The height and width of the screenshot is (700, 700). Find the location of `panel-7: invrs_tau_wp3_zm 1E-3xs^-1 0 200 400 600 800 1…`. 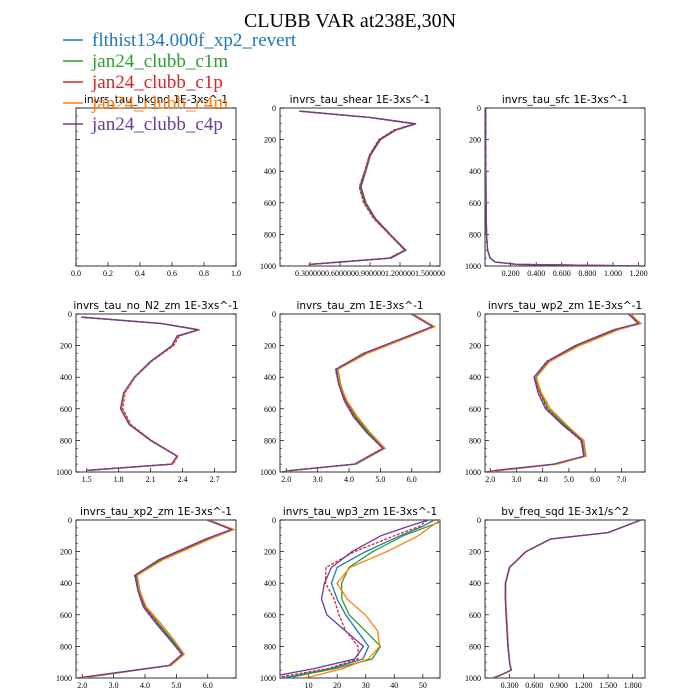

panel-7: invrs_tau_wp3_zm 1E-3xs^-1 0 200 400 600 800 1… is located at coordinates (350, 598).